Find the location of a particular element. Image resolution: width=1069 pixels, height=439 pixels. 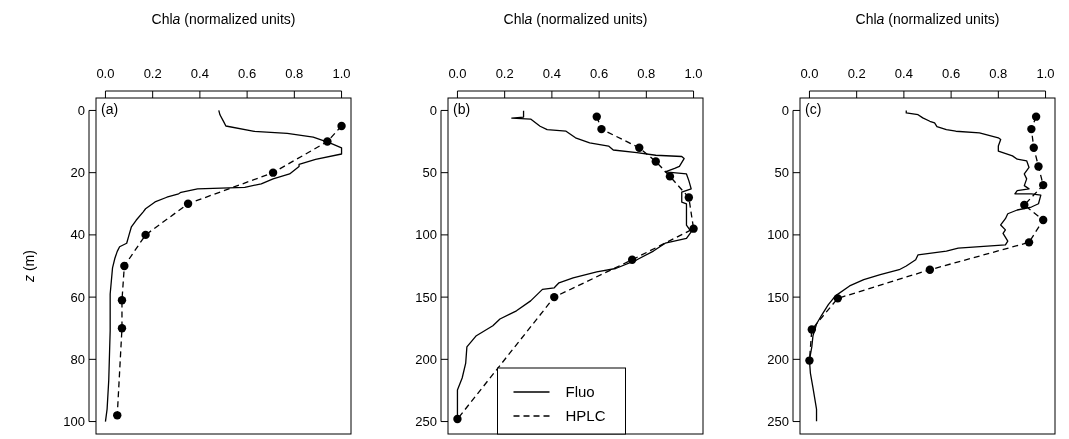

legend-label: Fluo is located at coordinates (580, 392).